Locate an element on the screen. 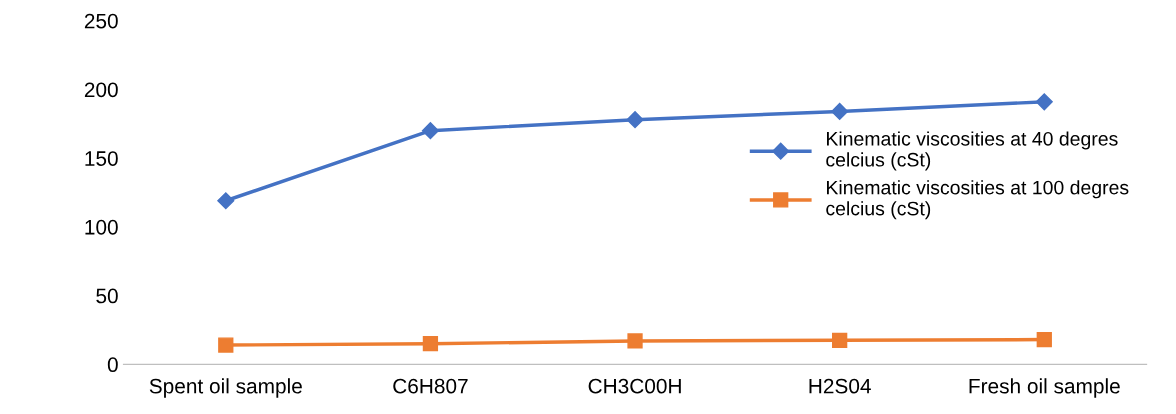  x-tick-label: C6H807 is located at coordinates (430, 386).